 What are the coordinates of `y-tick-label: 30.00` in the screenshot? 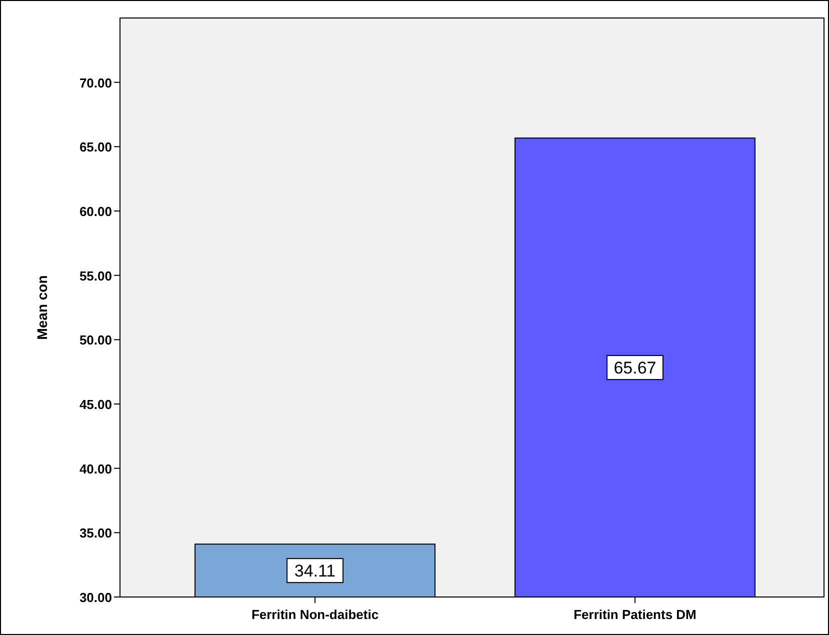 It's located at (95, 597).